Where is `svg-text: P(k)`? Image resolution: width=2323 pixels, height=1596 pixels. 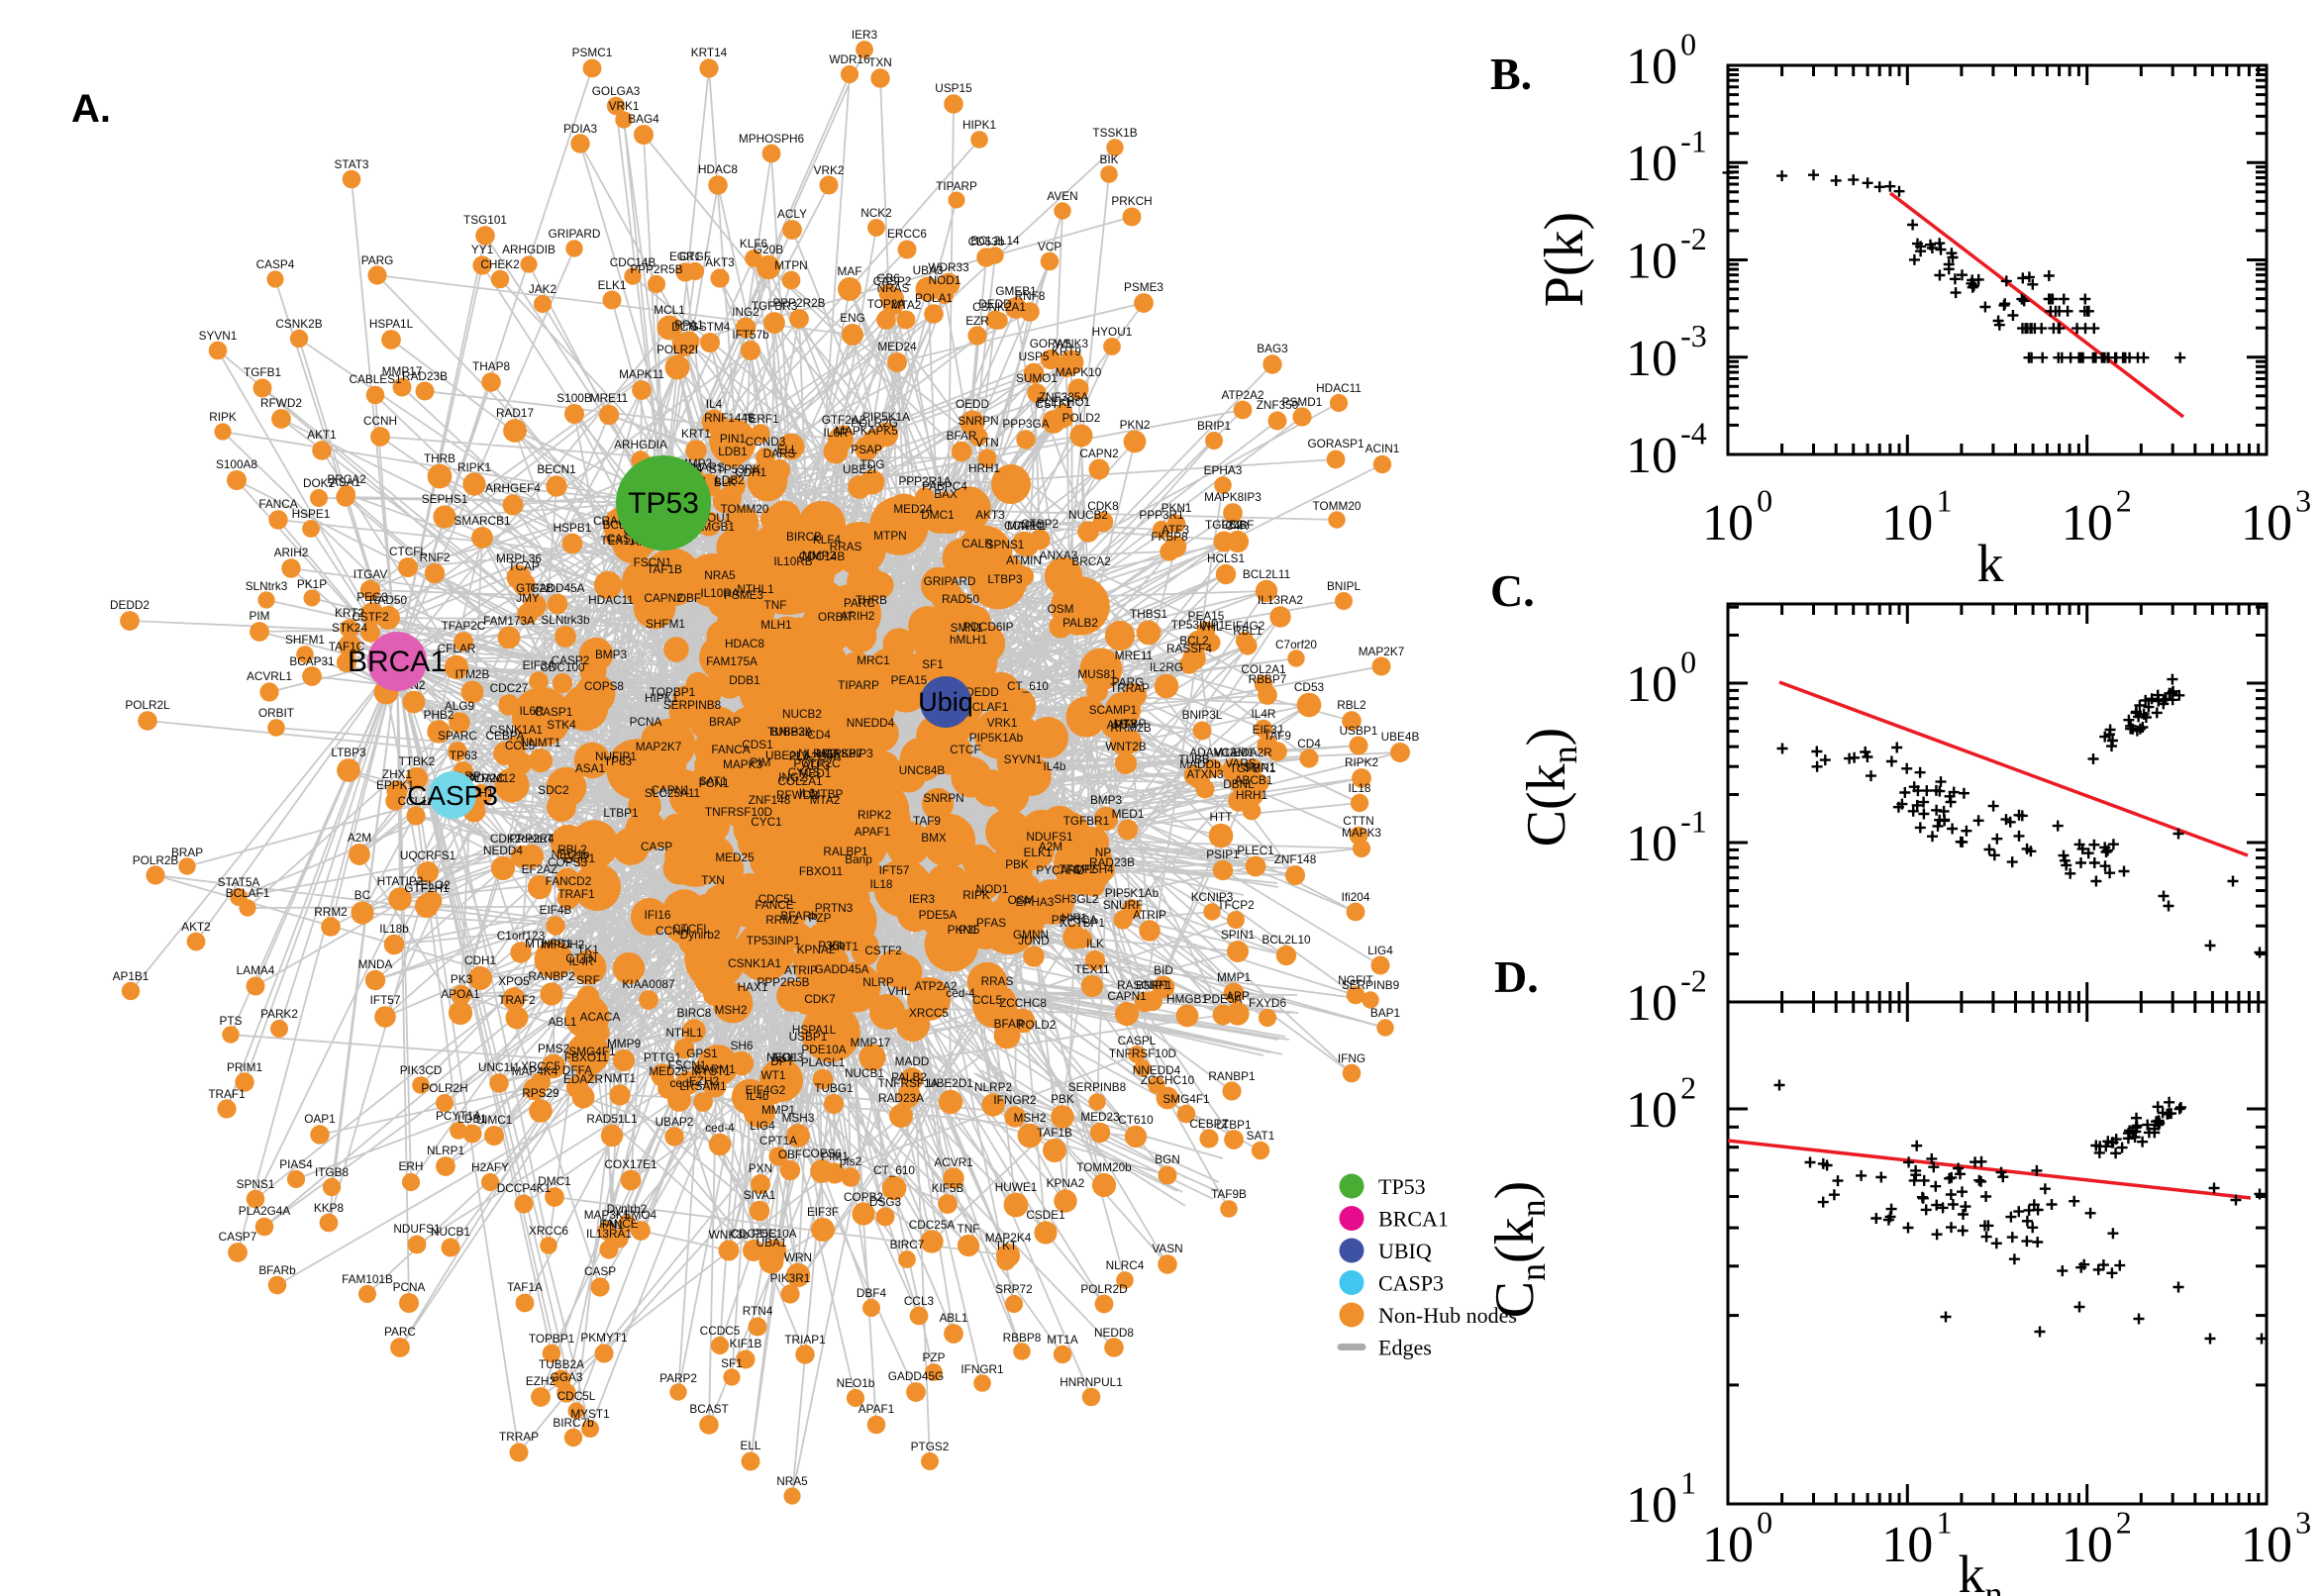 svg-text: P(k) is located at coordinates (1565, 259).